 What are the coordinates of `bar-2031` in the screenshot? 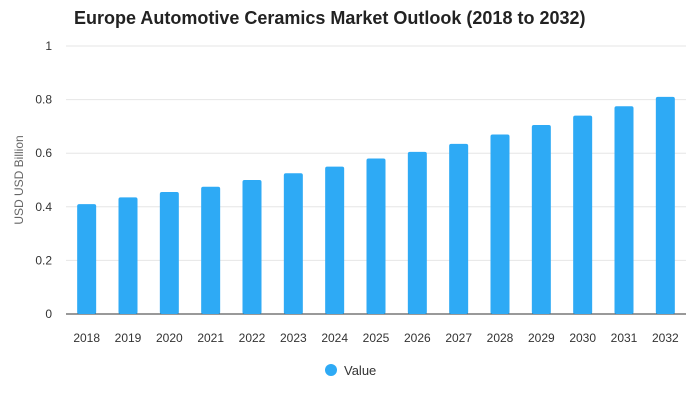 It's located at (624, 210).